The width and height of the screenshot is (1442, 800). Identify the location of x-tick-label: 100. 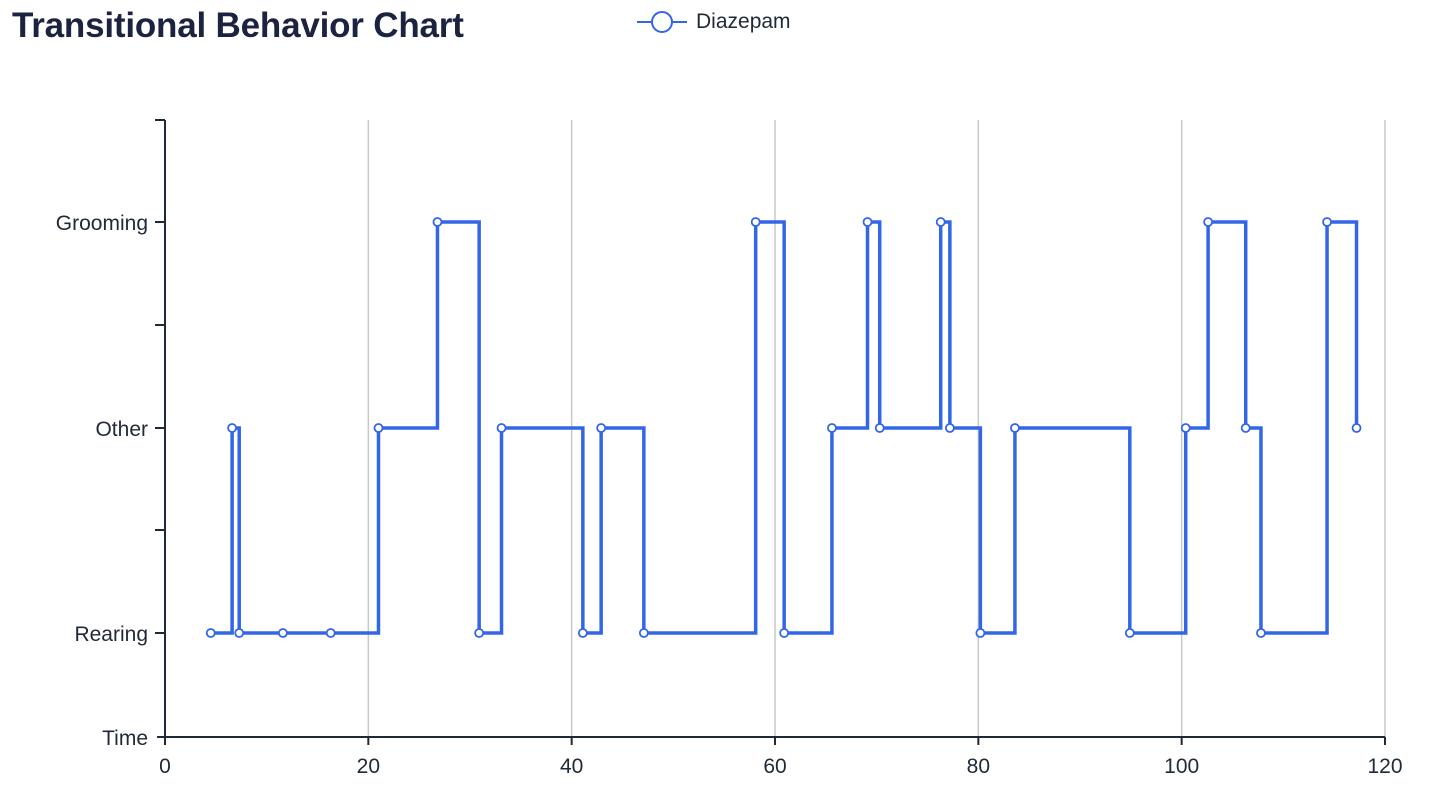
(1181, 766).